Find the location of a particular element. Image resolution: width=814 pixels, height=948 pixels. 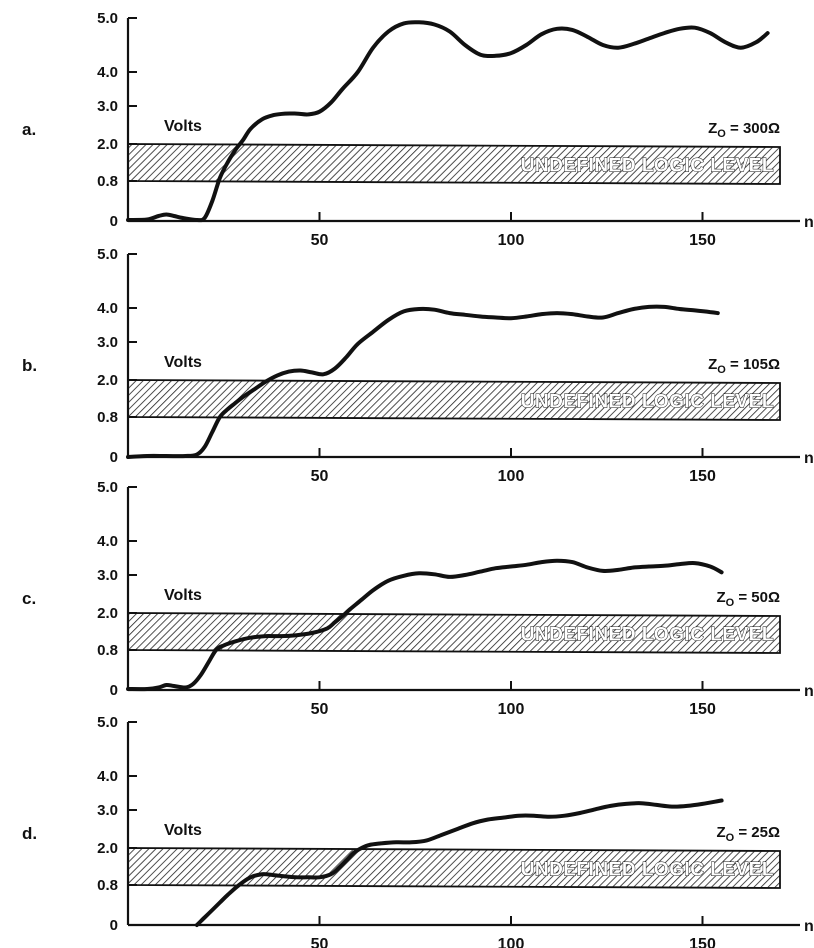

panel-letter: b. is located at coordinates (29, 365).